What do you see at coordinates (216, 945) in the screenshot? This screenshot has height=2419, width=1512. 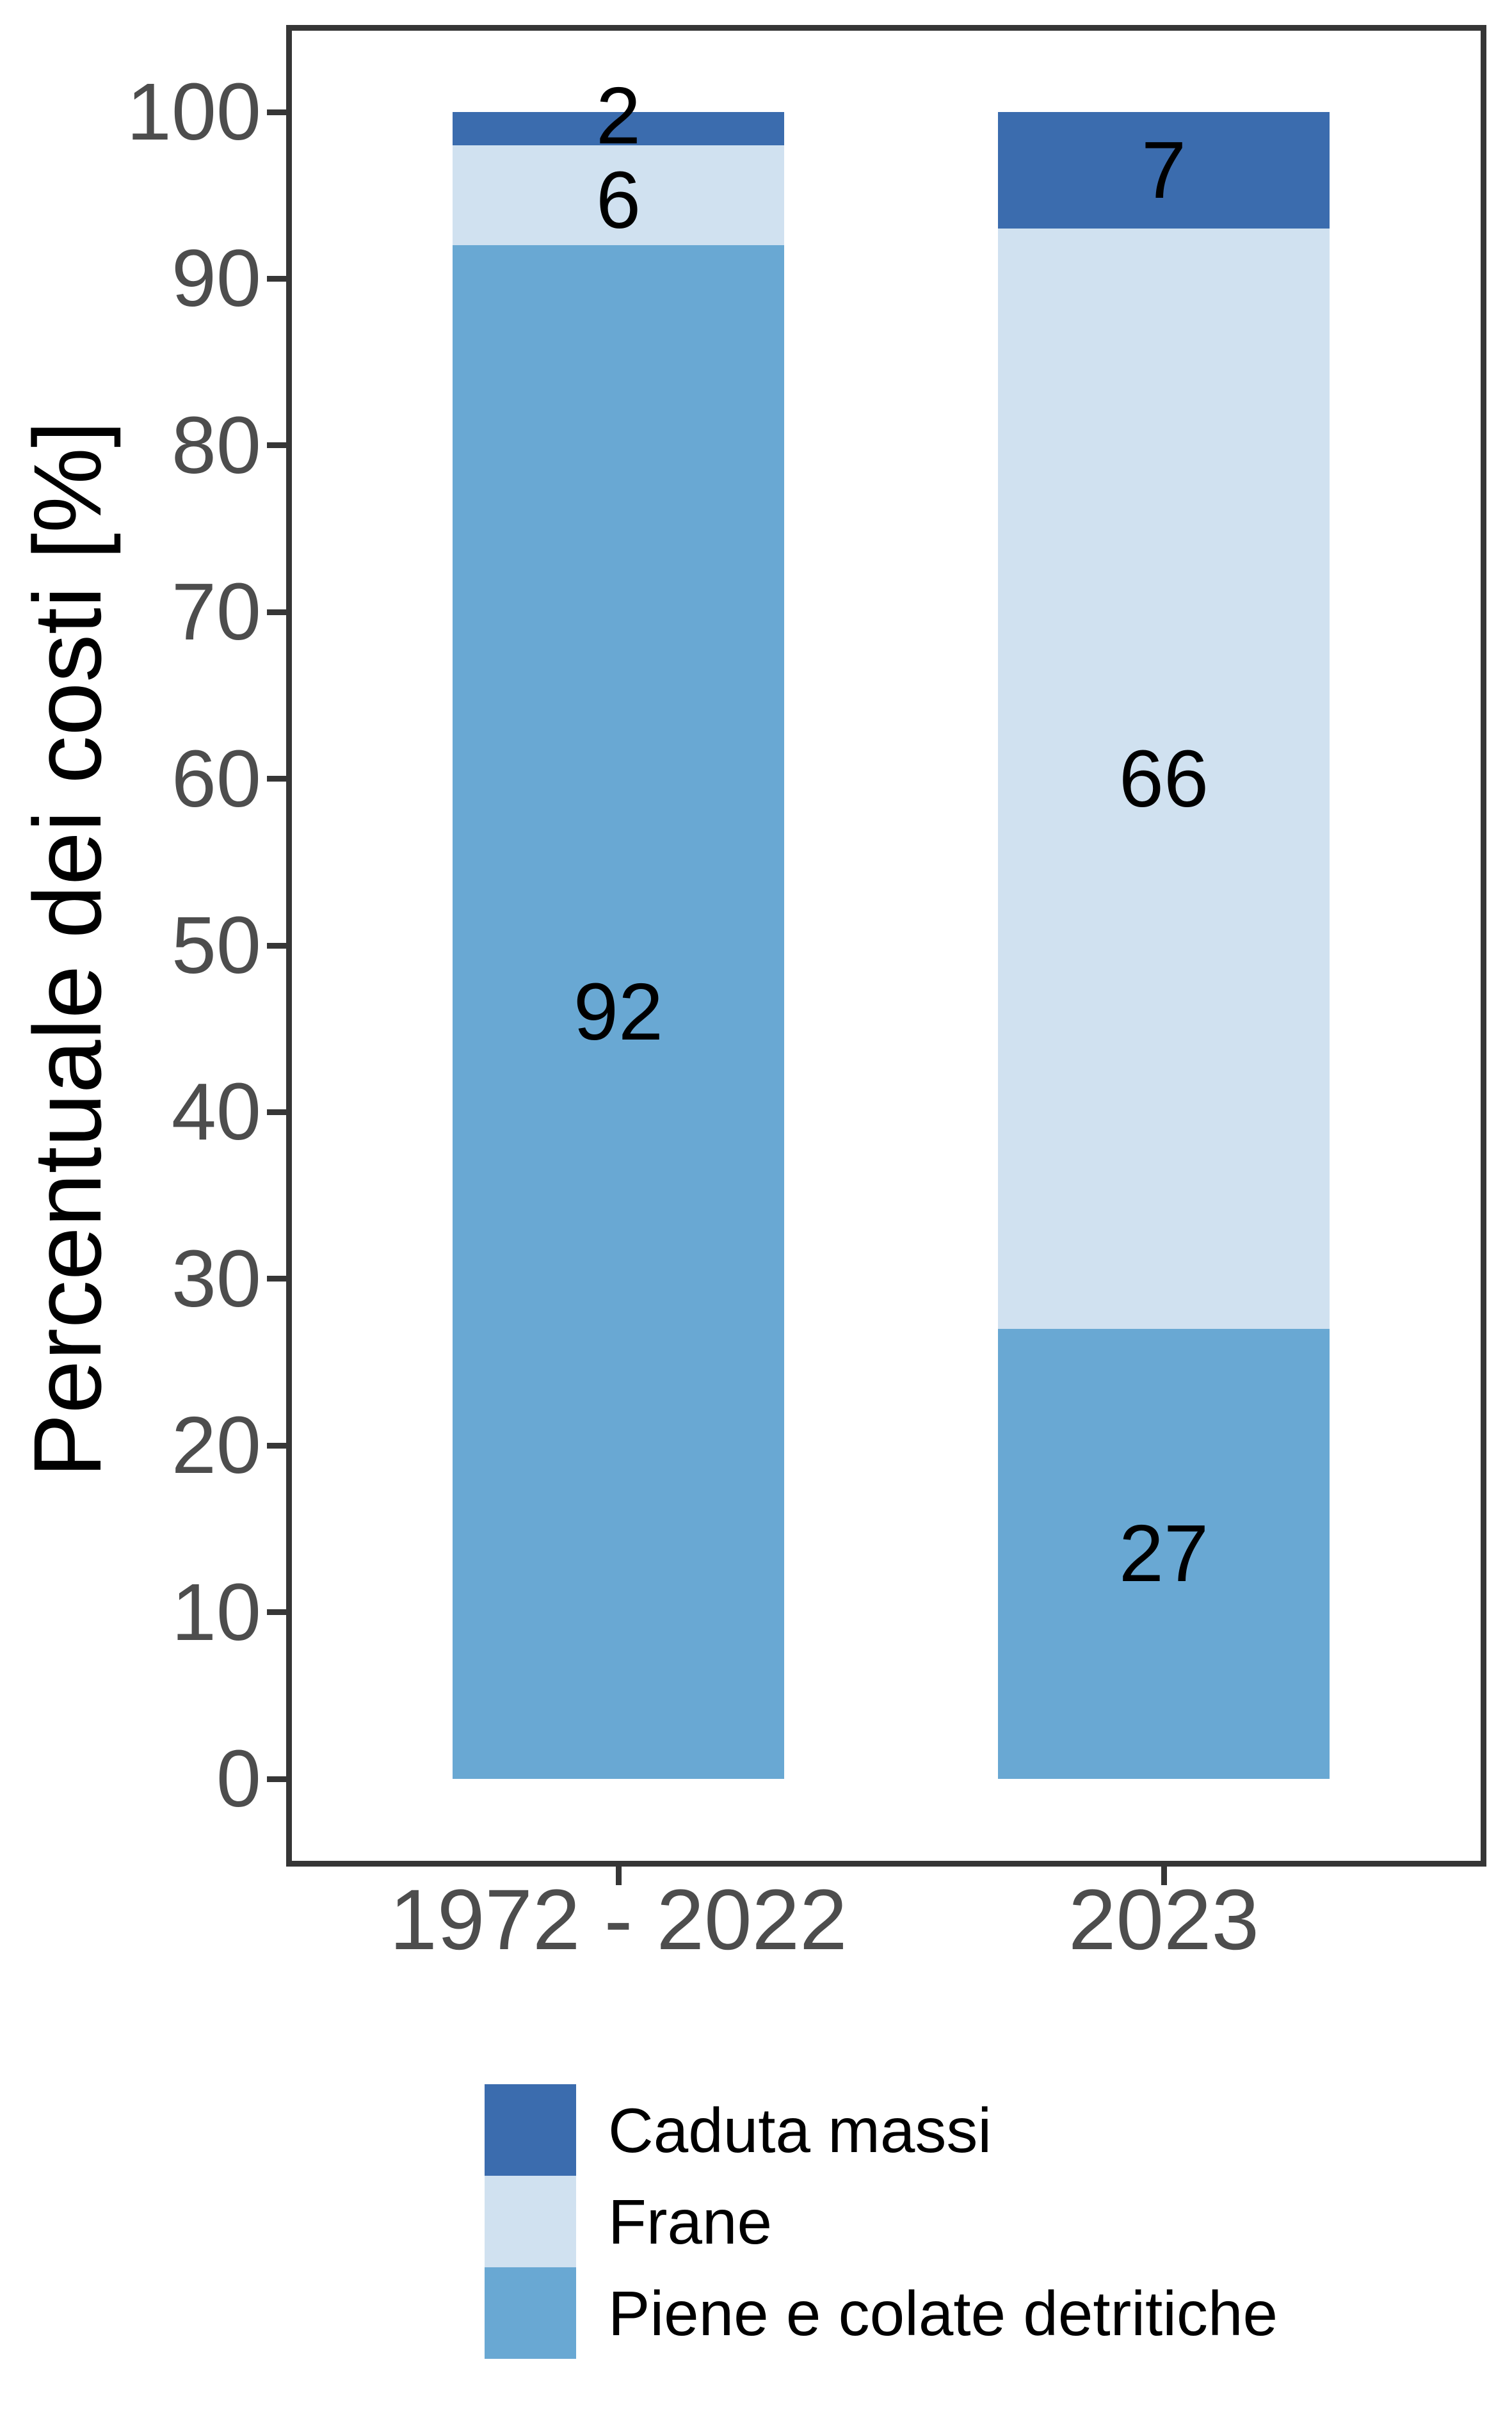 I see `y-axis-tick-label: 50` at bounding box center [216, 945].